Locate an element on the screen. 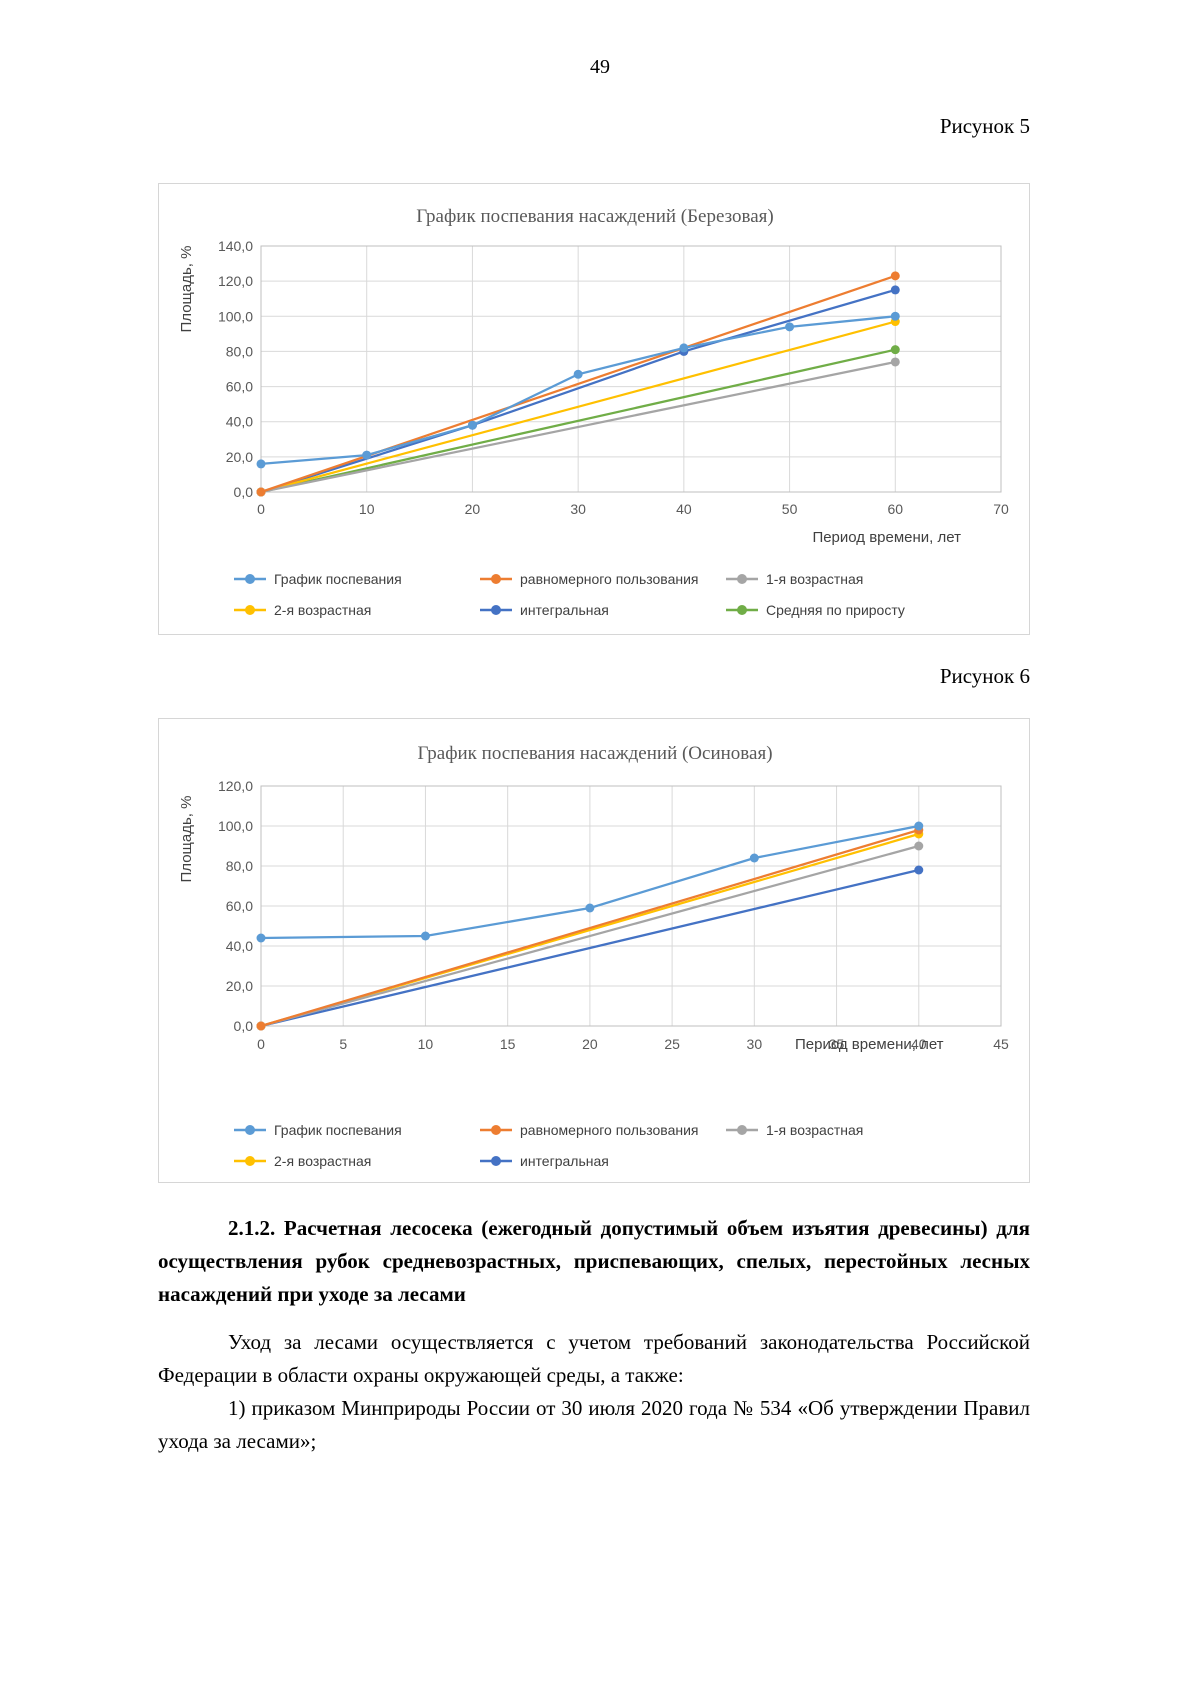 This screenshot has height=1698, width=1200. x-tick-label: 5 is located at coordinates (343, 1044).